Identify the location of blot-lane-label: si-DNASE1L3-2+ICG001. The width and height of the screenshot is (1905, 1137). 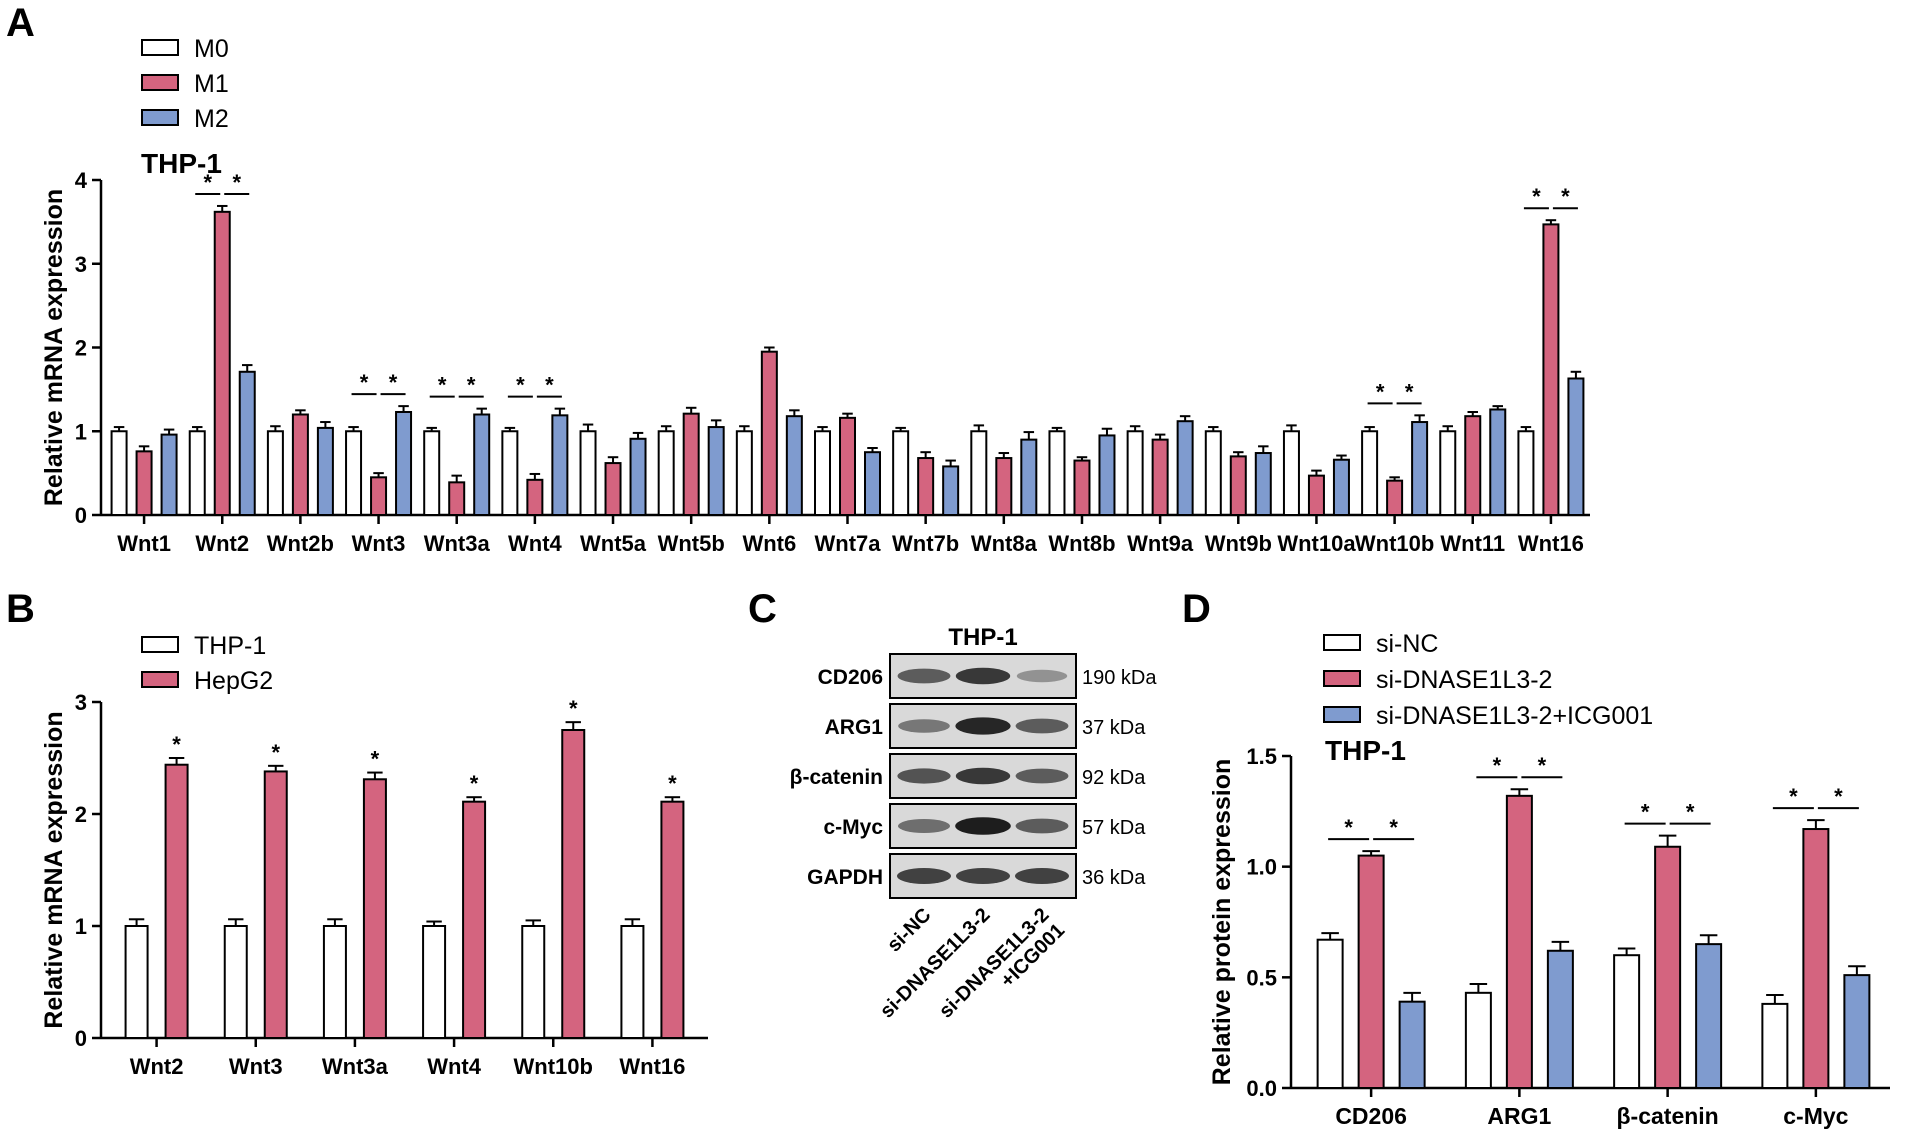
(1002, 971).